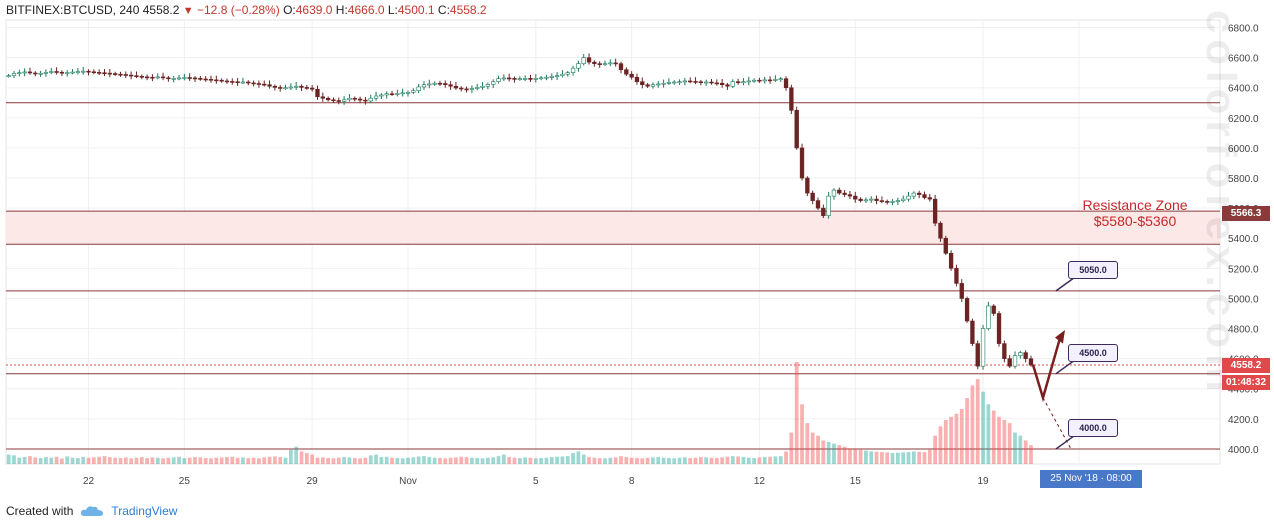  What do you see at coordinates (1221, 204) in the screenshot?
I see `watermark: colorforex.com` at bounding box center [1221, 204].